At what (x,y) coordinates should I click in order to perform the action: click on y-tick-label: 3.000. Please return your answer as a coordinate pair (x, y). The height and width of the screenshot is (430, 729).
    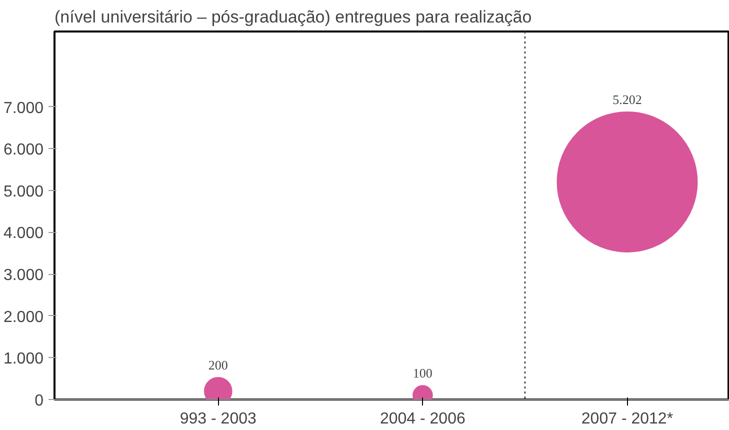
    Looking at the image, I should click on (23, 275).